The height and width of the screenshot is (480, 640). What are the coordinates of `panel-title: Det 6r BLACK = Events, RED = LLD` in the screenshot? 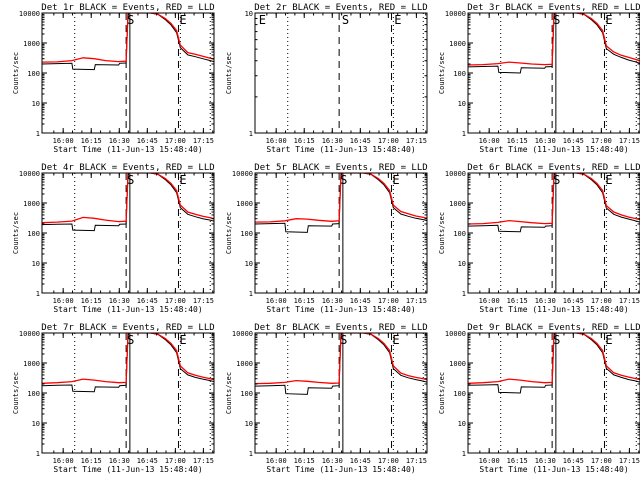 It's located at (553, 168).